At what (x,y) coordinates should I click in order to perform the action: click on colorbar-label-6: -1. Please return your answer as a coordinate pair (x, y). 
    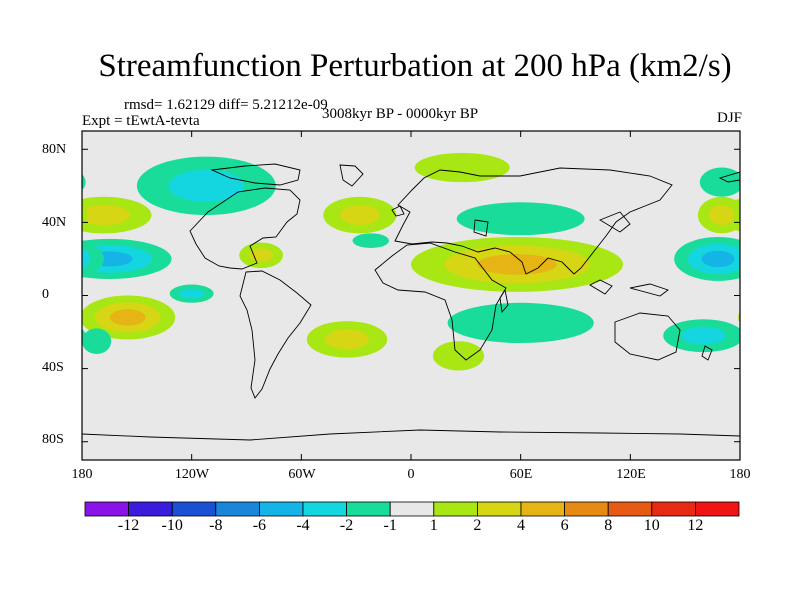
    Looking at the image, I should click on (390, 525).